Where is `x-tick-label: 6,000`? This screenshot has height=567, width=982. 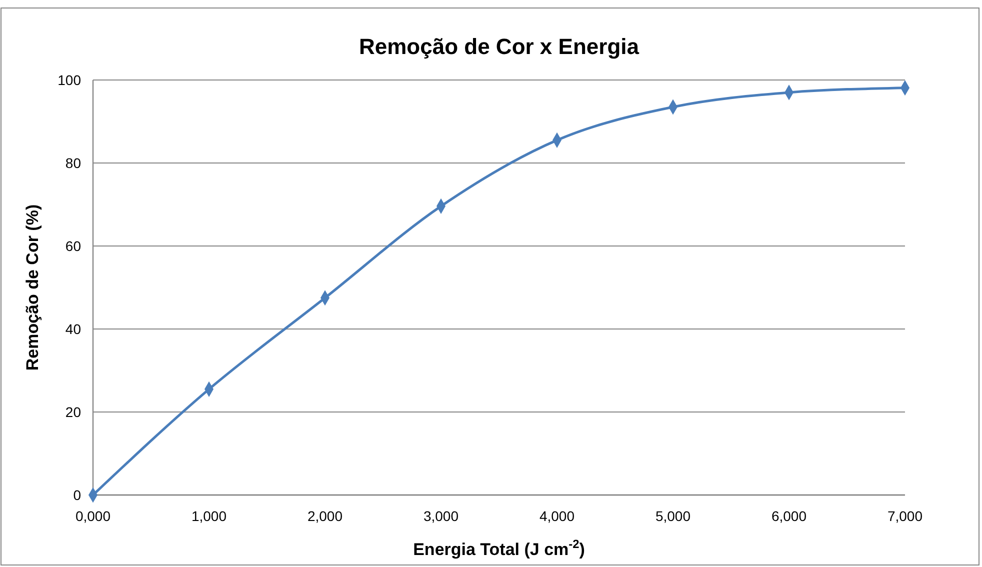 x-tick-label: 6,000 is located at coordinates (789, 516).